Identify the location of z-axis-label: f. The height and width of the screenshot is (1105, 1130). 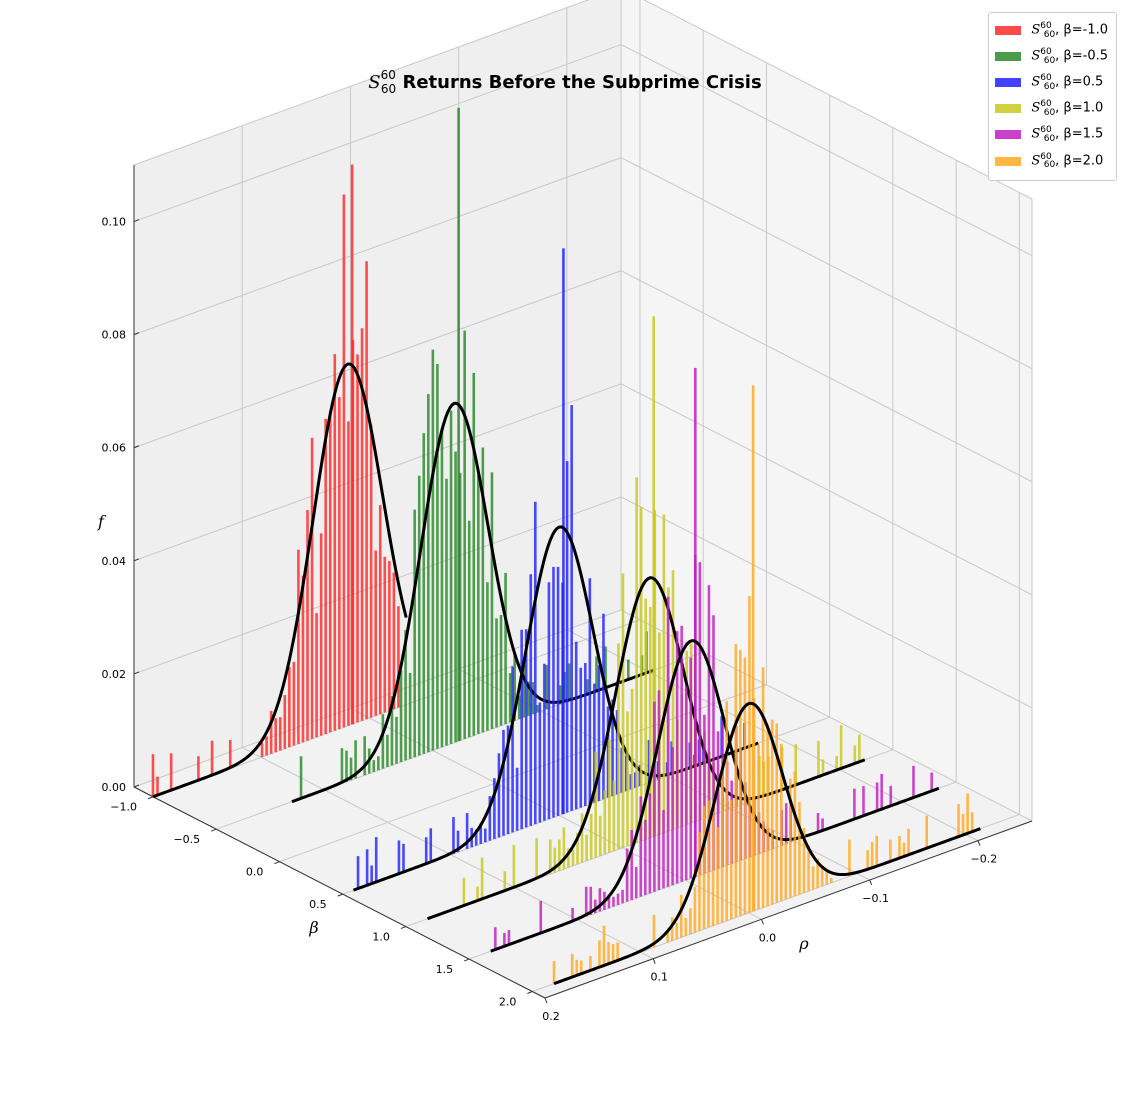
(102, 521).